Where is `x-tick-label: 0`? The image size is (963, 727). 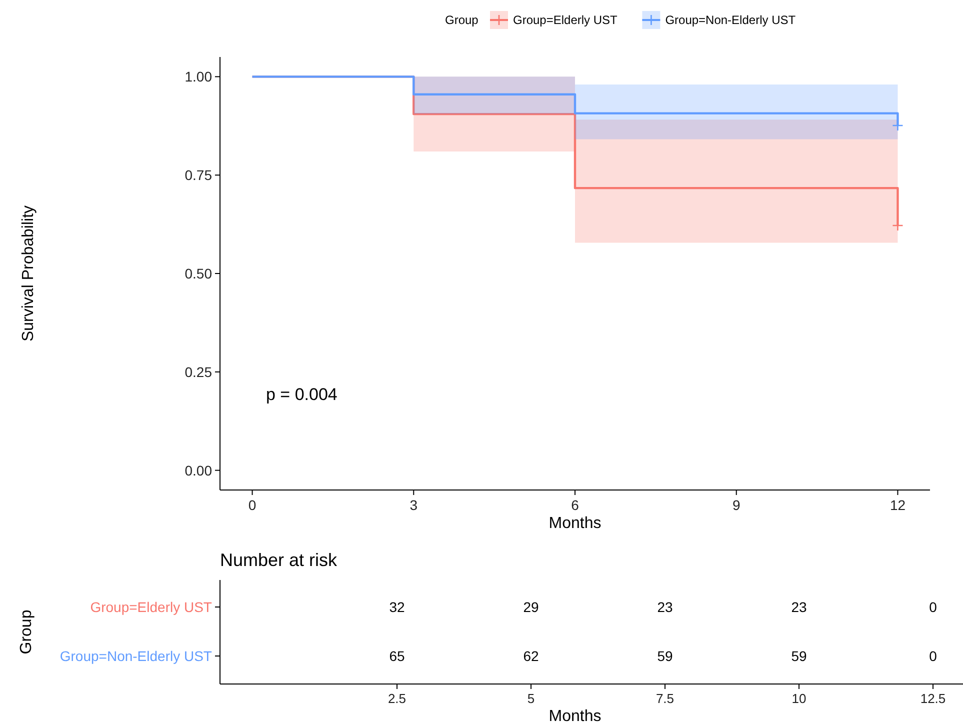
x-tick-label: 0 is located at coordinates (252, 505).